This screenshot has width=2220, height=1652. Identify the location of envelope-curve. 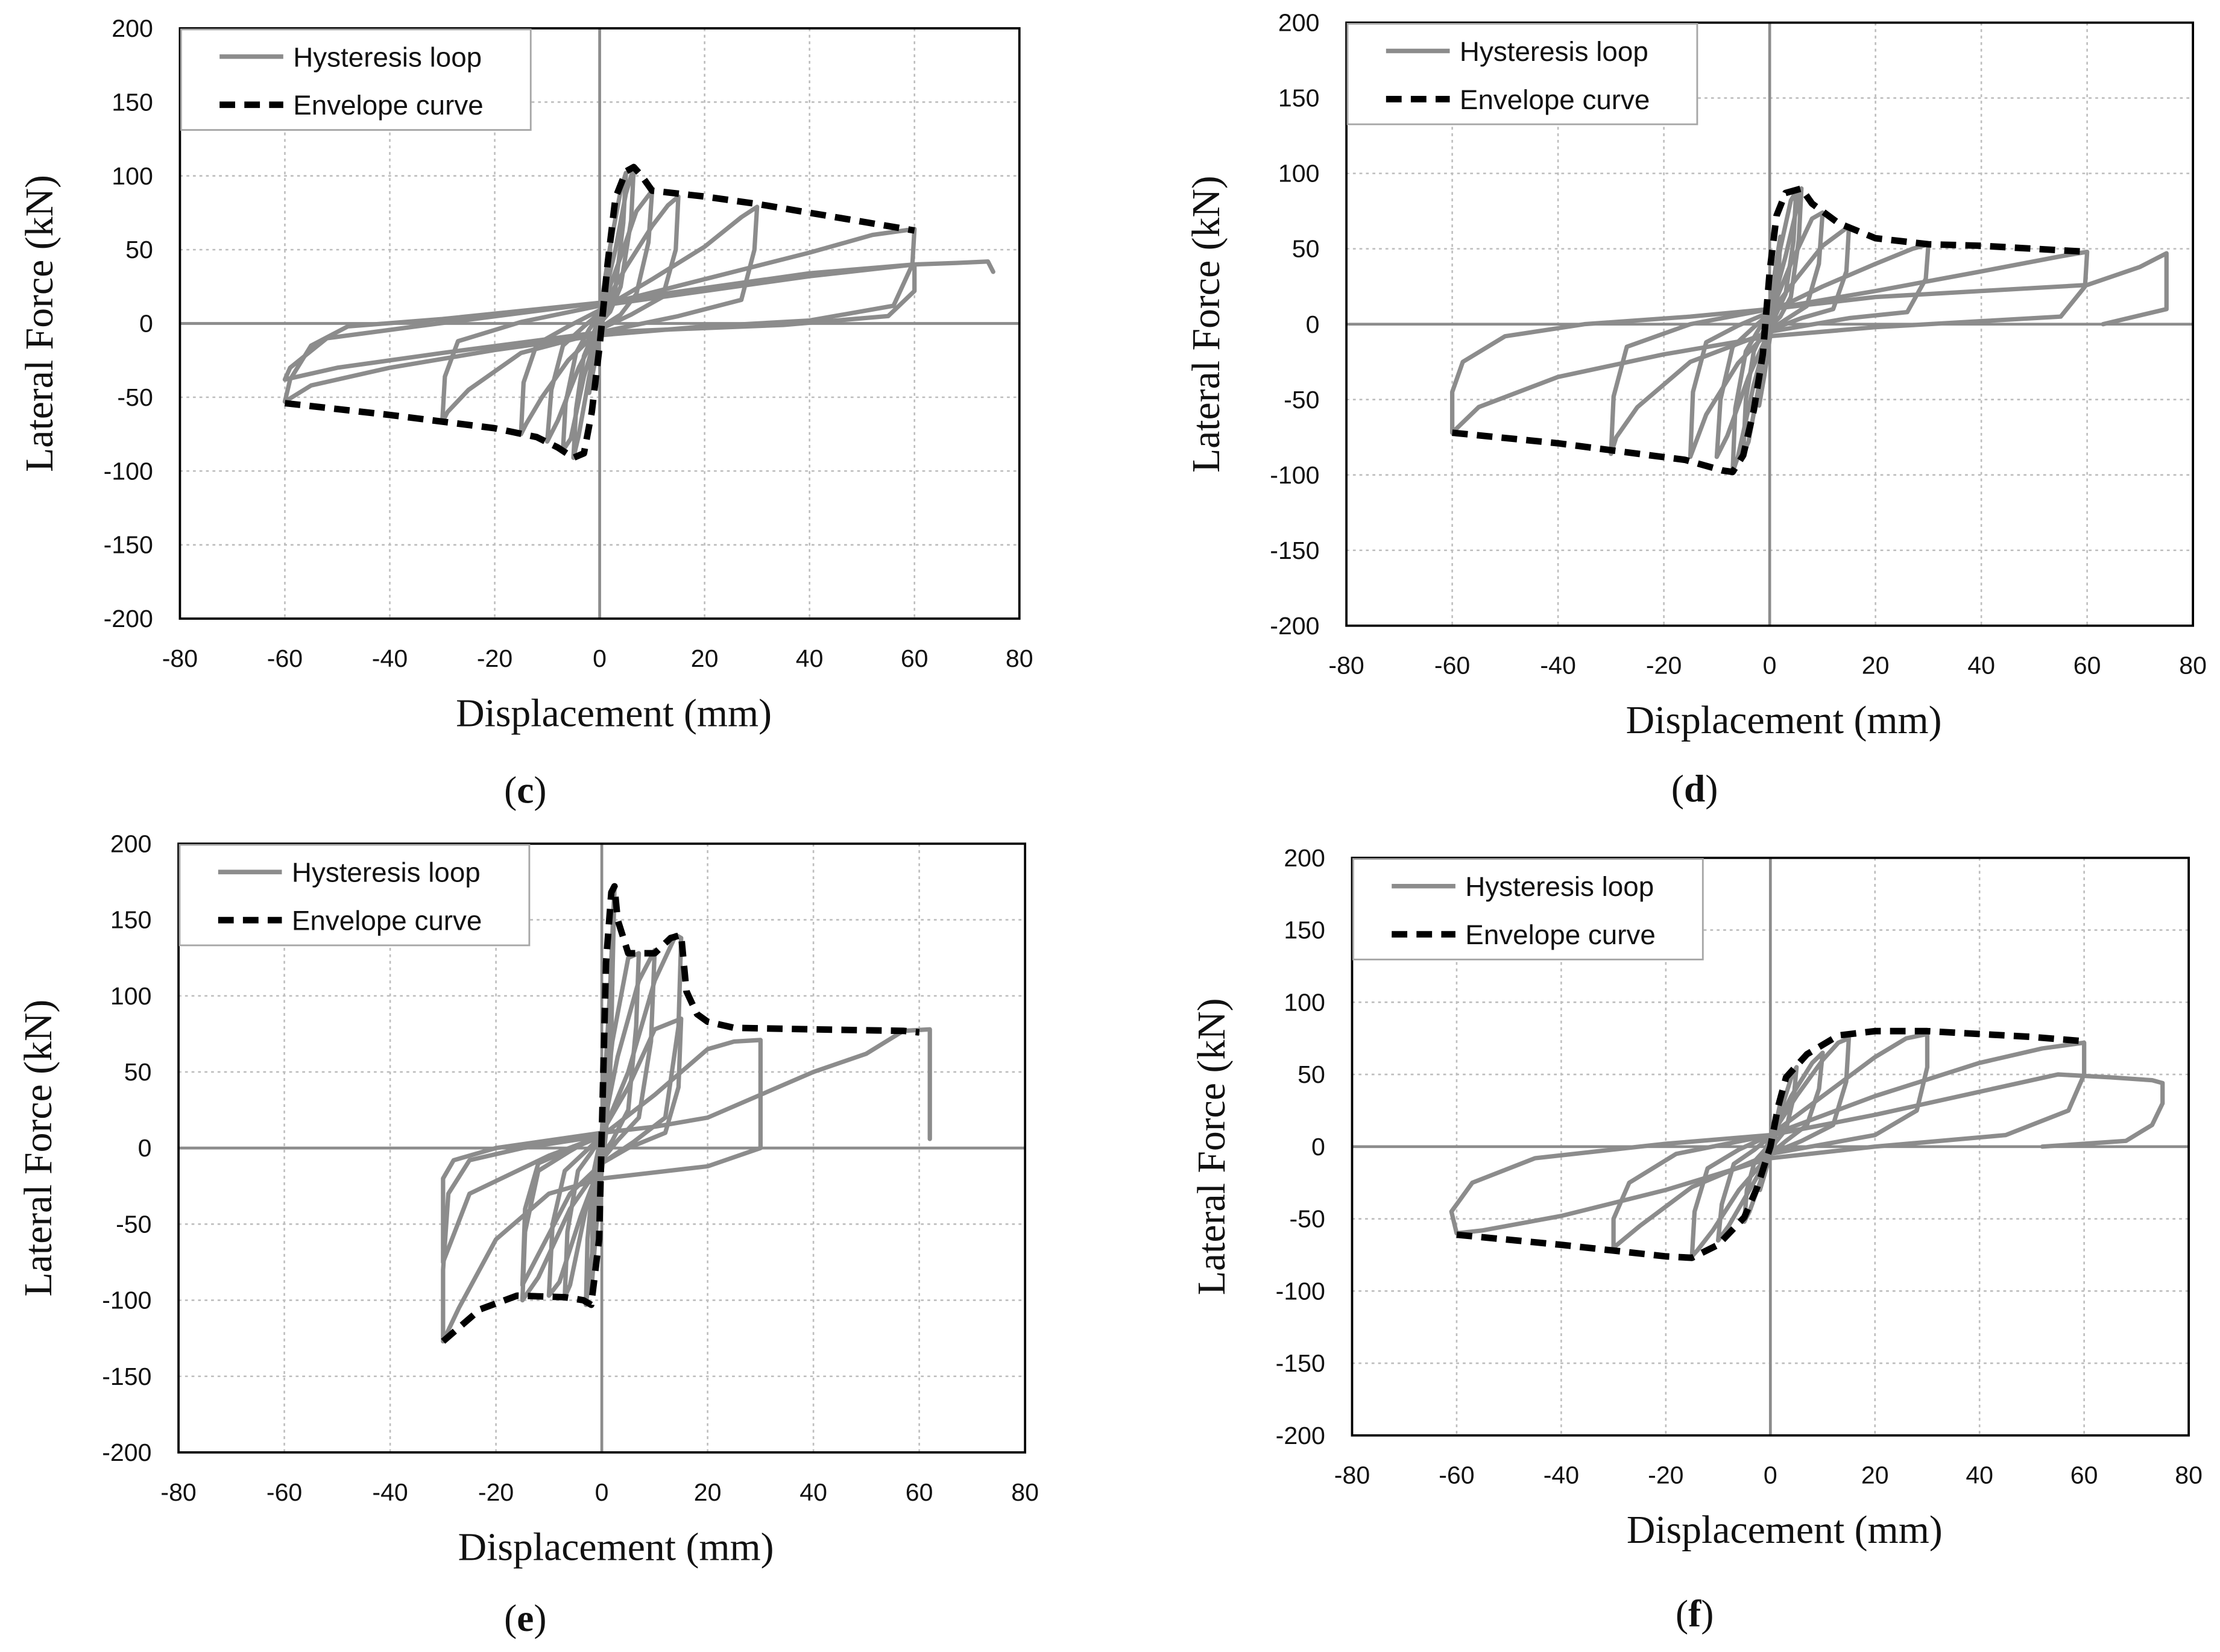
(599, 312).